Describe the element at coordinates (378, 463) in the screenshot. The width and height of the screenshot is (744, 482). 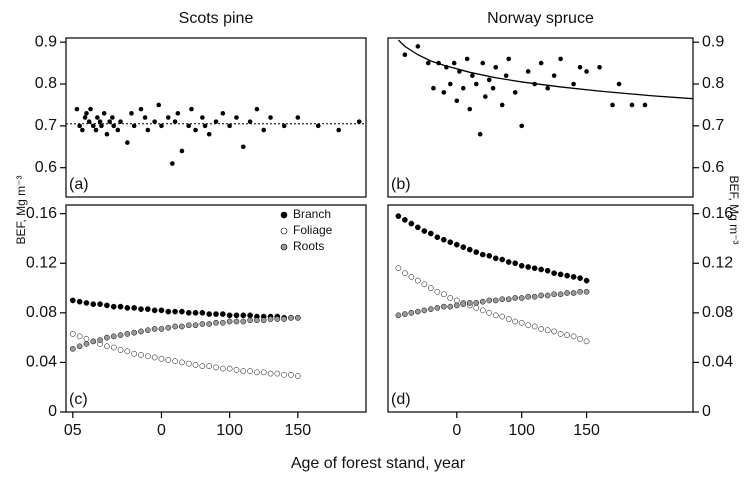
I see `x-axis-label: Age of forest stand, year` at that location.